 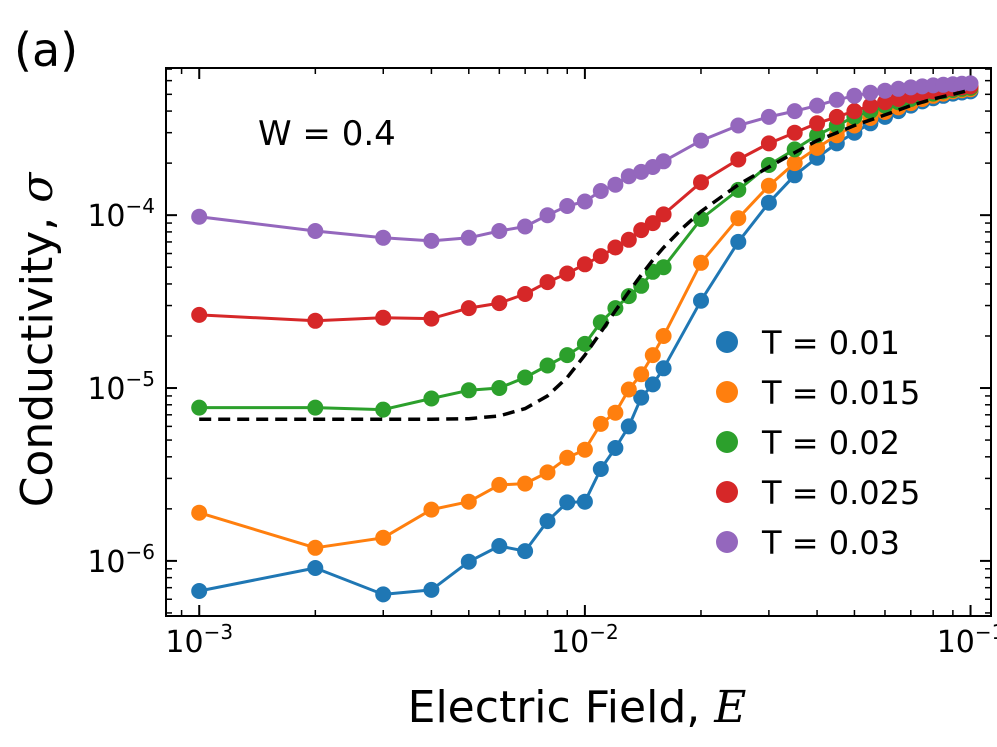 What do you see at coordinates (121, 387) in the screenshot?
I see `y-tick-label: 10⁻⁵` at bounding box center [121, 387].